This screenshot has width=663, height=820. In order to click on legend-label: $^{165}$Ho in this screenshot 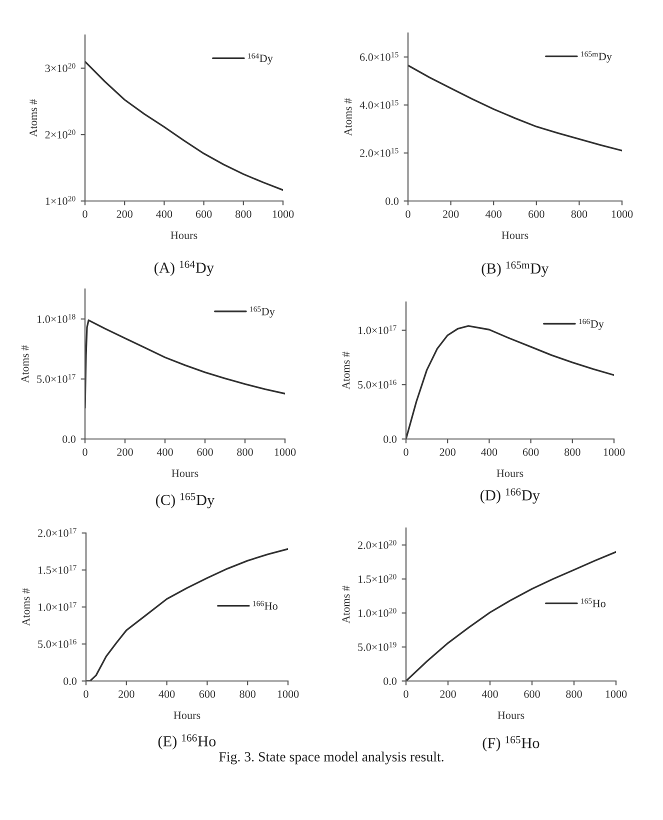, I will do `click(593, 603)`.